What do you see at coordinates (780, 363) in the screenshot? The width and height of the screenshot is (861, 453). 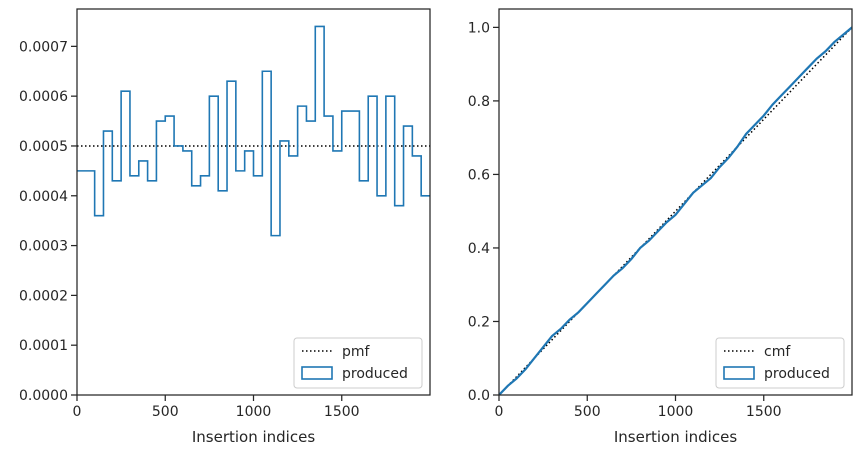 I see `legend: cmf produced` at bounding box center [780, 363].